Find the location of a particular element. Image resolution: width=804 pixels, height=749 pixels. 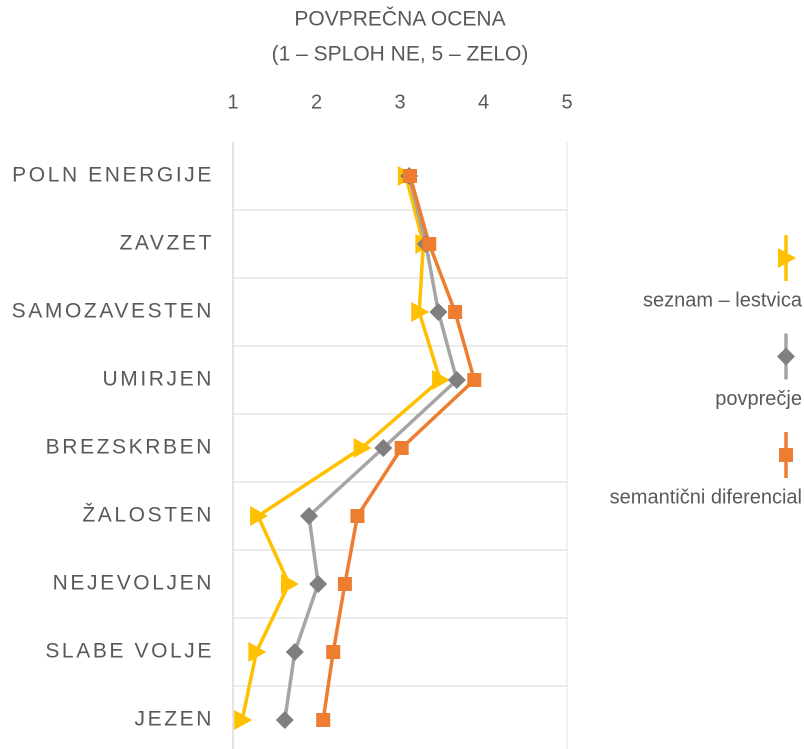

legend-label: semantični diferencial is located at coordinates (706, 497).